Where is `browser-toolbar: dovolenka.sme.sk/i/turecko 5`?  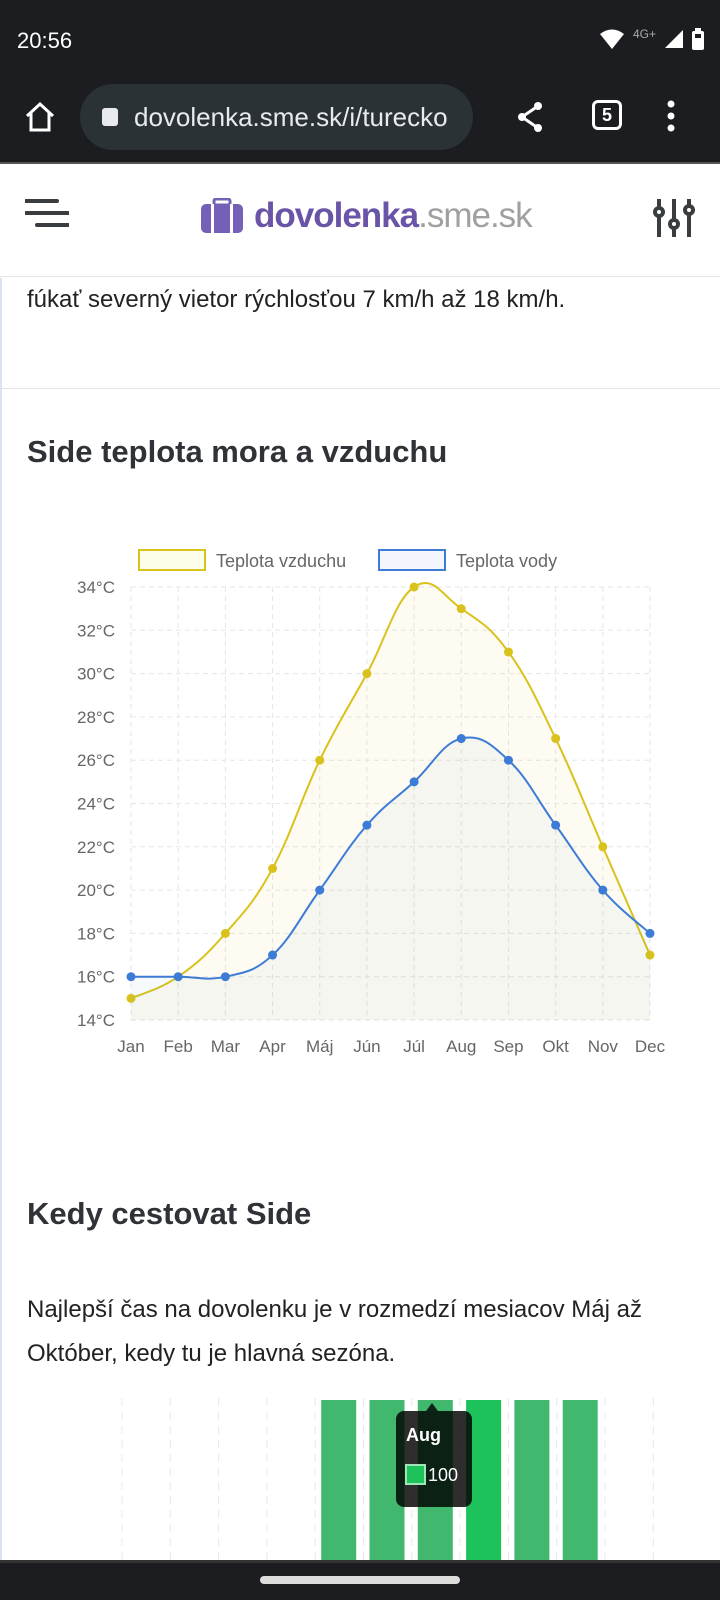
browser-toolbar: dovolenka.sme.sk/i/turecko 5 is located at coordinates (360, 124).